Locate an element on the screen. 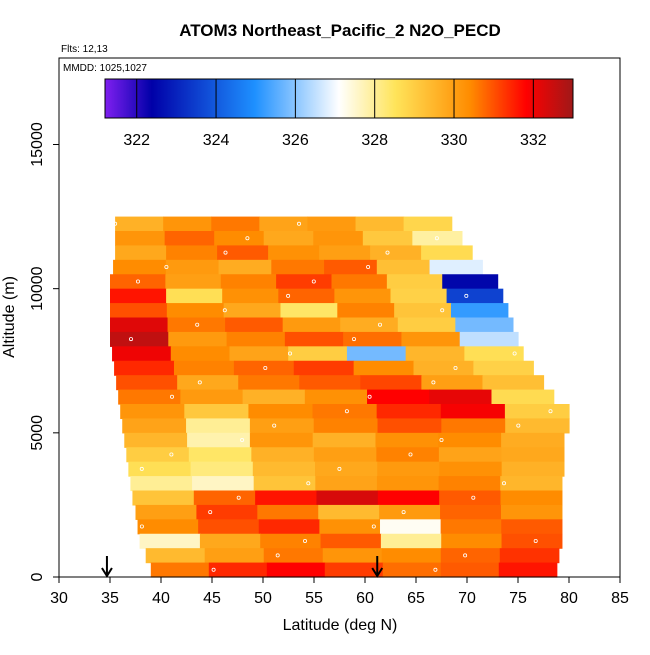 The width and height of the screenshot is (650, 655). colorbar-tick-label: 326 is located at coordinates (295, 140).